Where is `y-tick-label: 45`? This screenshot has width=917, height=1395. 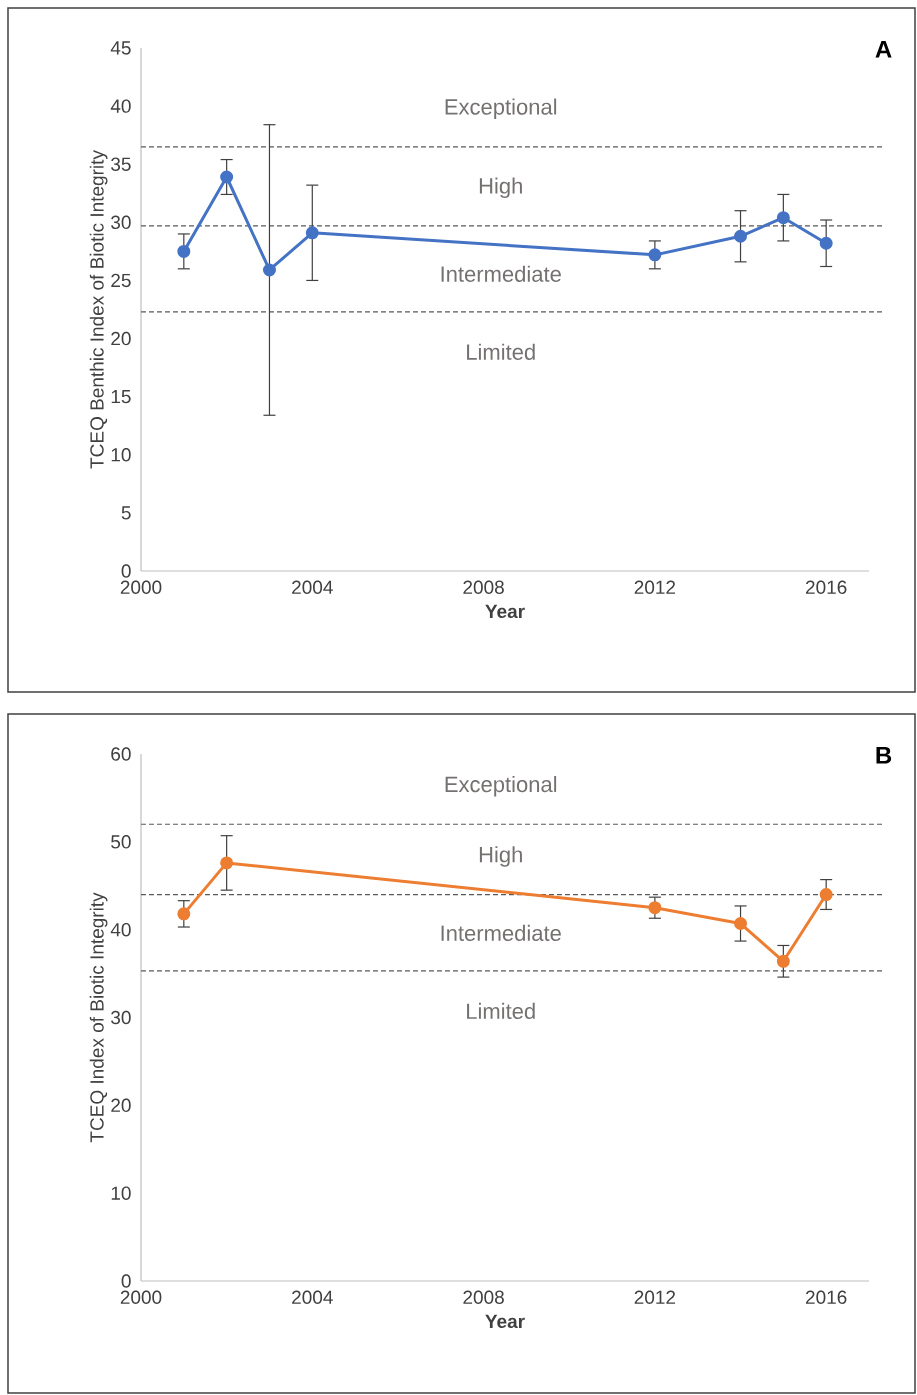 y-tick-label: 45 is located at coordinates (120, 48).